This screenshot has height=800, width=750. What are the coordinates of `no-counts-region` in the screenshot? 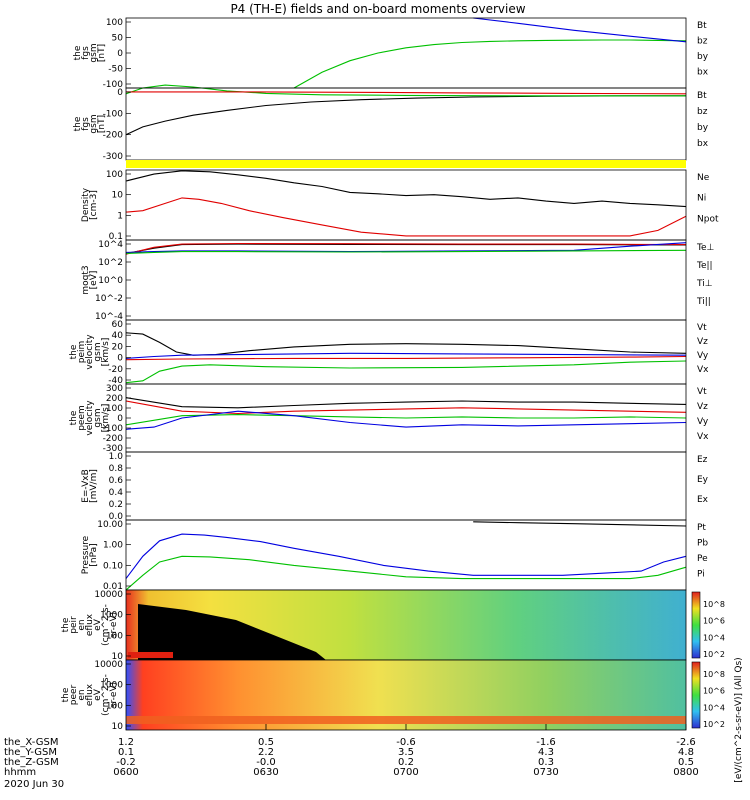 It's located at (232, 632).